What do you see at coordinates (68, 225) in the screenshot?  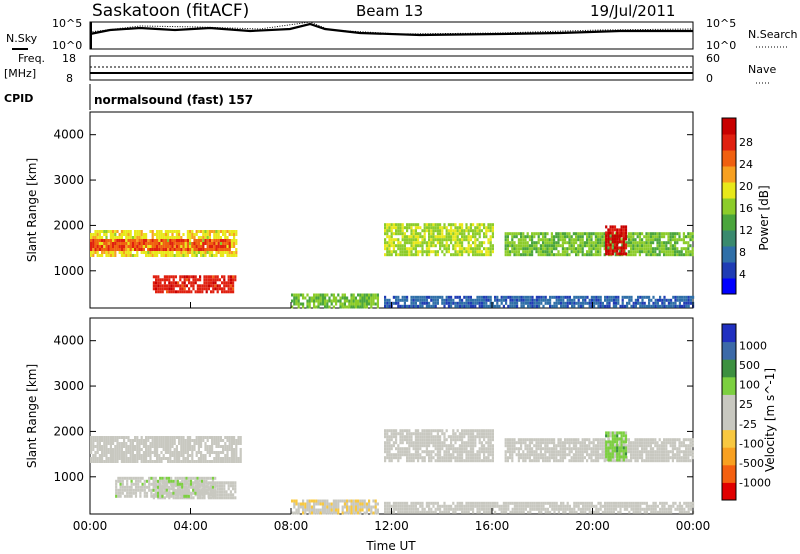 I see `y-tick-label: 2000` at bounding box center [68, 225].